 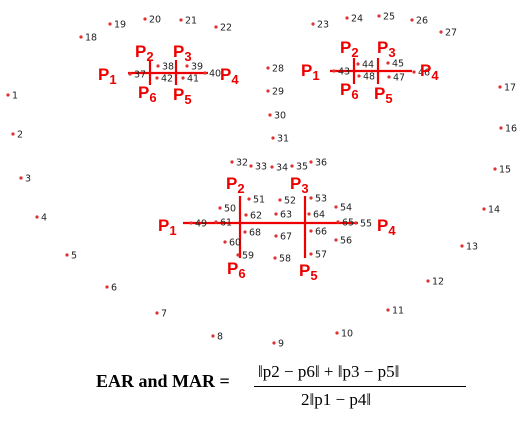 What do you see at coordinates (349, 49) in the screenshot?
I see `right-eye-p2-label: P2` at bounding box center [349, 49].